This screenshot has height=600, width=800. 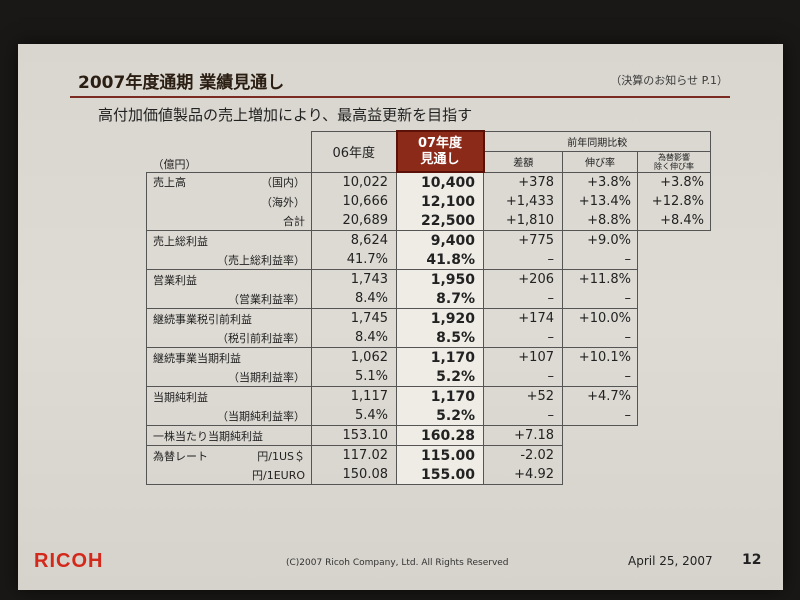 I want to click on header-diff: 差額, so click(x=523, y=162).